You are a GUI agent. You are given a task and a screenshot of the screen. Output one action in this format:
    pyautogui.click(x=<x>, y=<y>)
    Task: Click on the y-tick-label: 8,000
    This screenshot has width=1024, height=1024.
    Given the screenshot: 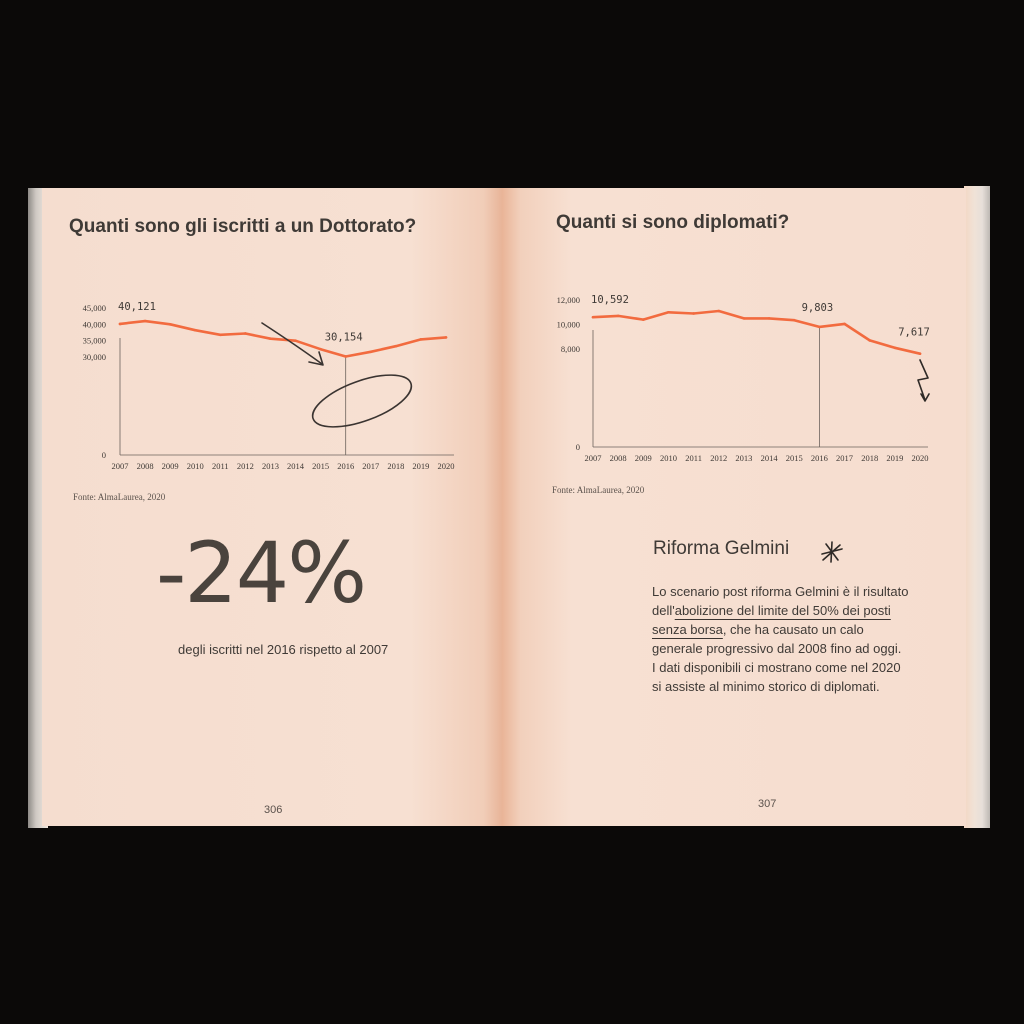 What is the action you would take?
    pyautogui.click(x=570, y=349)
    